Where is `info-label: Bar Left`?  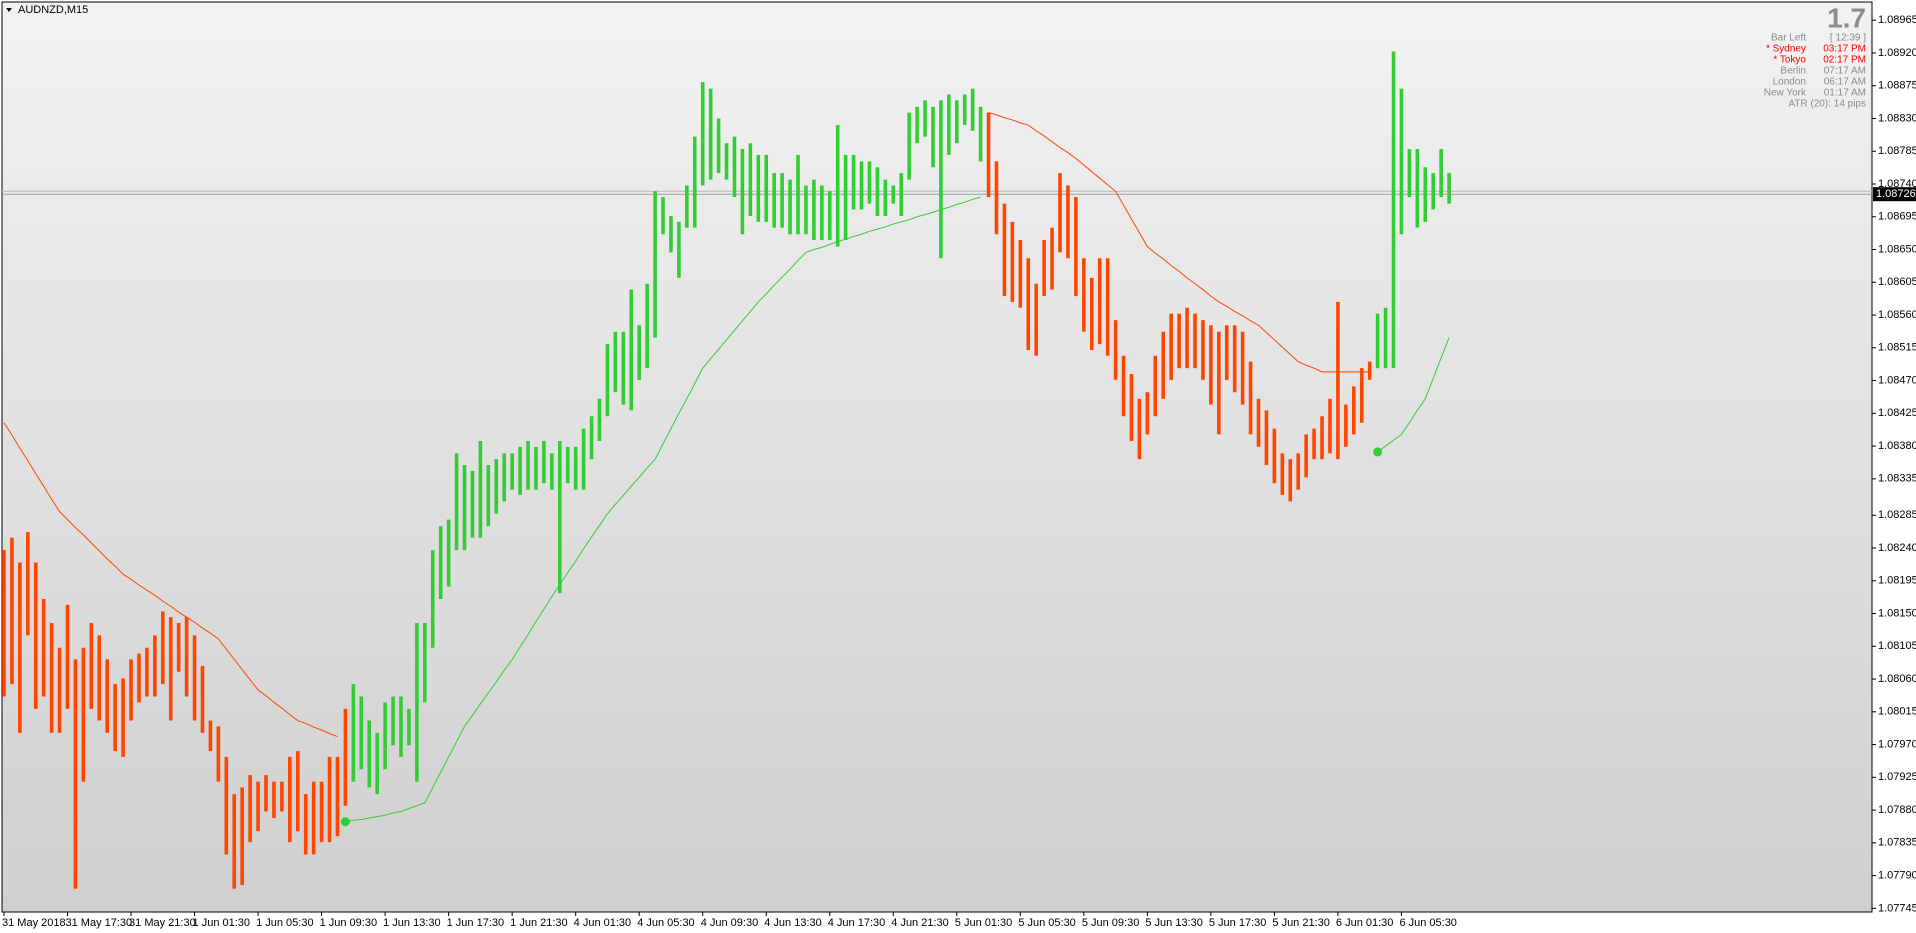 info-label: Bar Left is located at coordinates (1788, 38).